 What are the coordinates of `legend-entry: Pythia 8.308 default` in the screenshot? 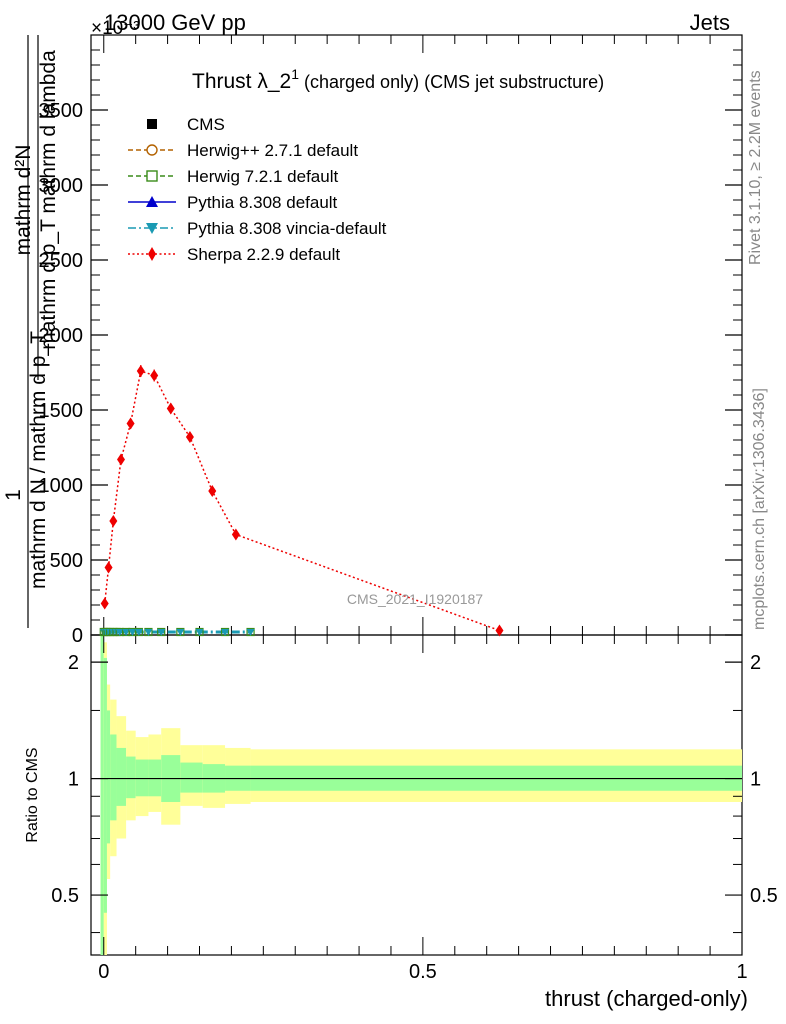 It's located at (233, 202).